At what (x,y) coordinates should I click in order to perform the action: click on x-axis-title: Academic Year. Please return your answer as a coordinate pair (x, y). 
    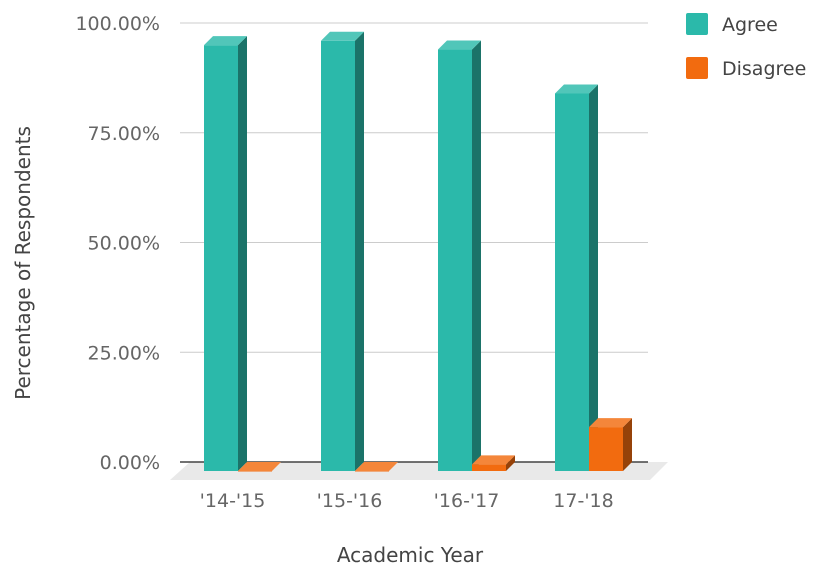
    Looking at the image, I should click on (410, 555).